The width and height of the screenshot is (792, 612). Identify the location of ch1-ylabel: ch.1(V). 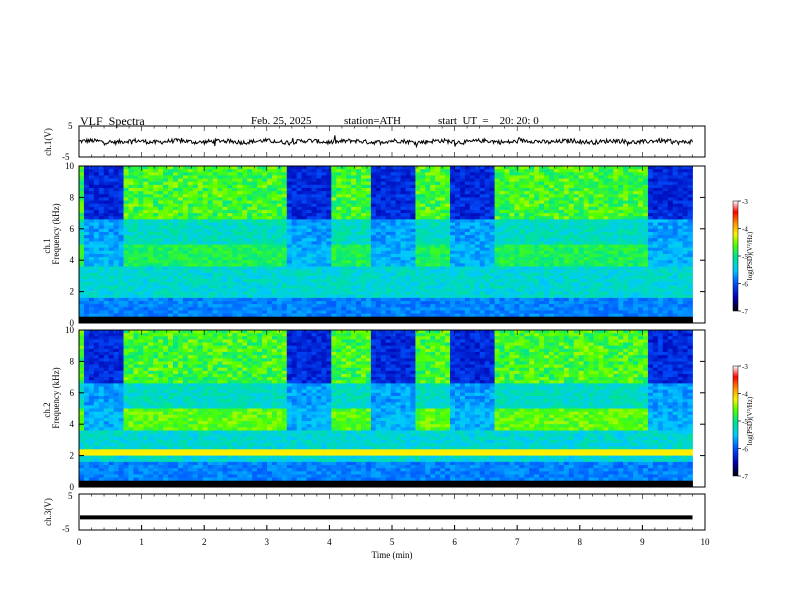
(48, 142).